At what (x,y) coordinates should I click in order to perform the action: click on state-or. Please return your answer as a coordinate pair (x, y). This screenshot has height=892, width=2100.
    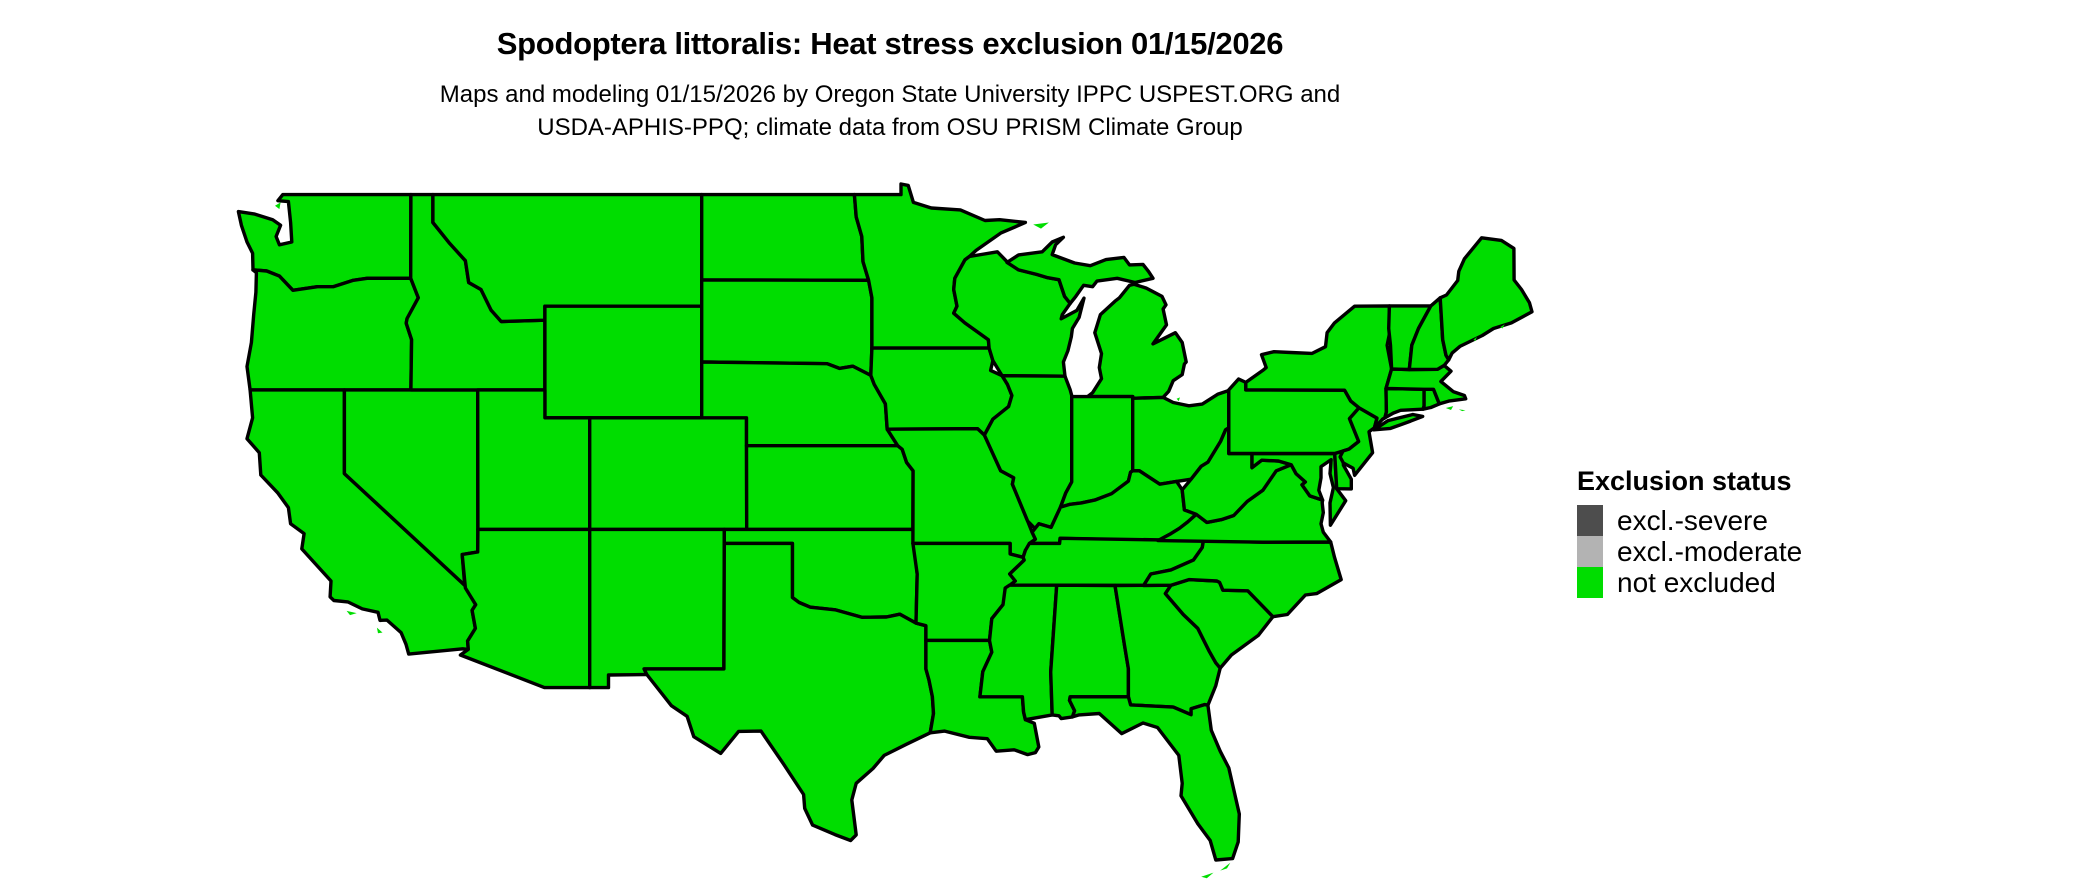
    Looking at the image, I should click on (332, 330).